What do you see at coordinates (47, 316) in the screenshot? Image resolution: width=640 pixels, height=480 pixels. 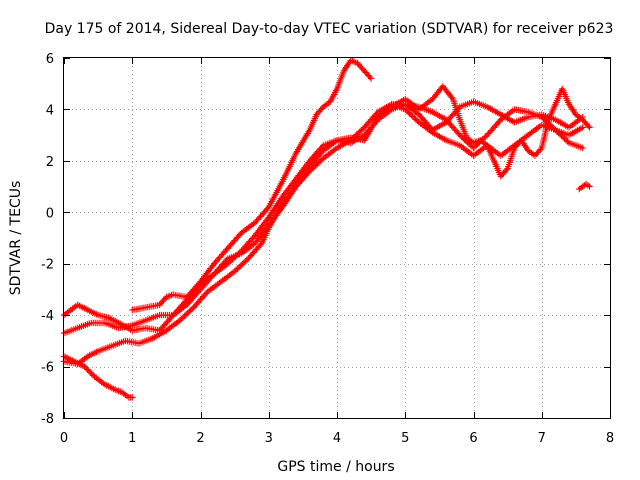 I see `y-tick-label: -4` at bounding box center [47, 316].